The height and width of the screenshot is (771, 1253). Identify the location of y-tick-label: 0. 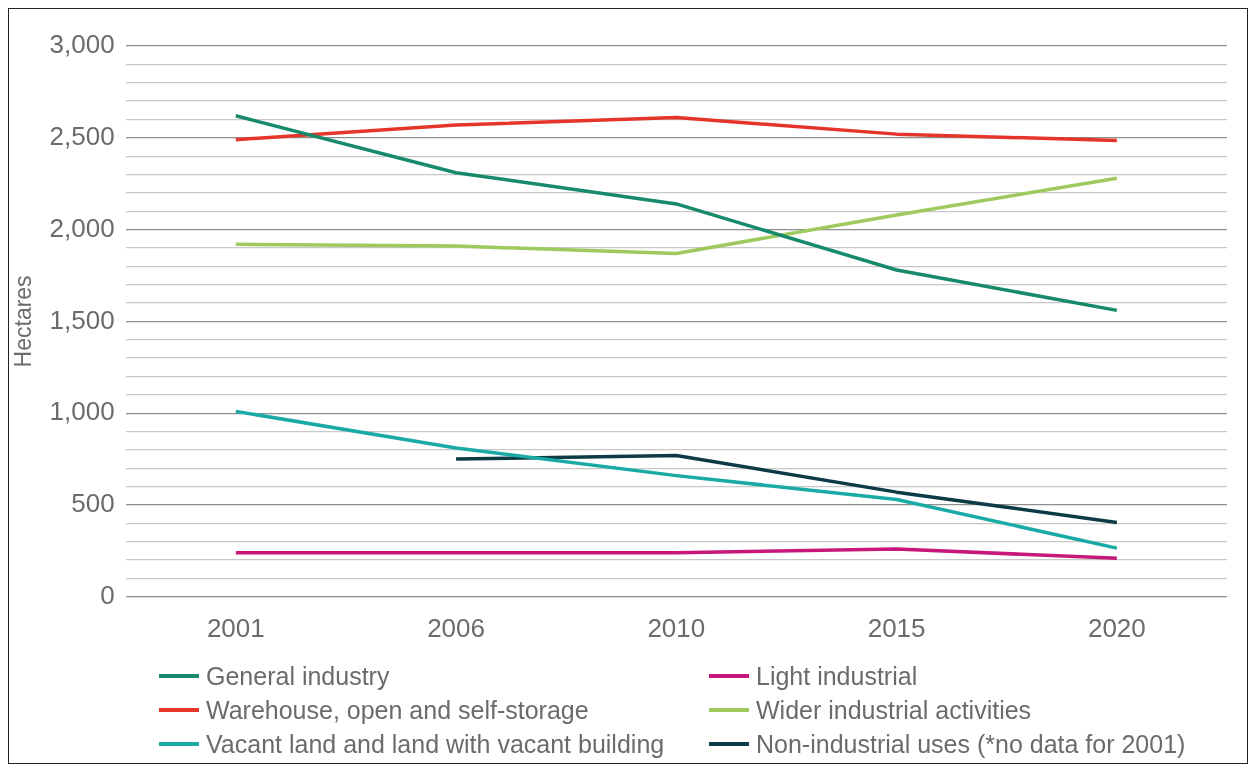
(107, 594).